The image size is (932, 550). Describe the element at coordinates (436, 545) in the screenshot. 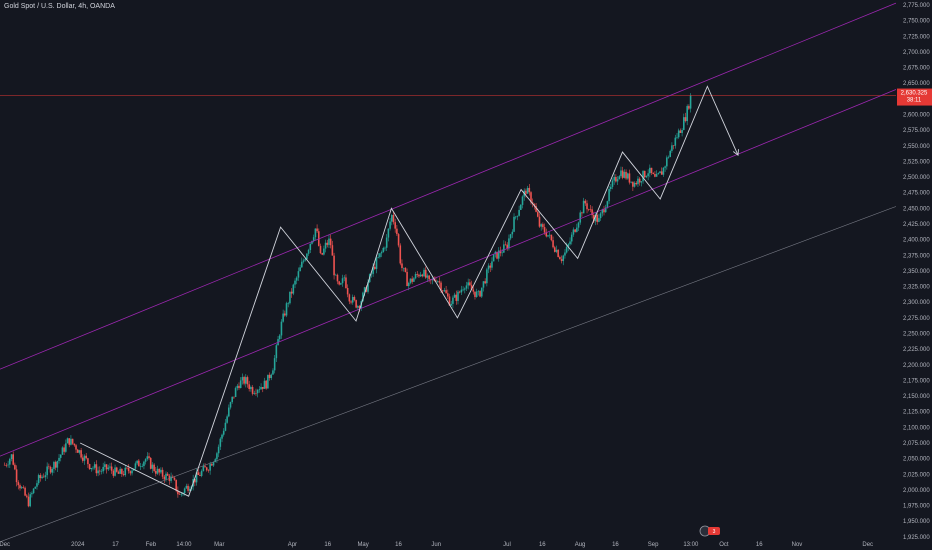

I see `x-tick-label: Jun` at that location.